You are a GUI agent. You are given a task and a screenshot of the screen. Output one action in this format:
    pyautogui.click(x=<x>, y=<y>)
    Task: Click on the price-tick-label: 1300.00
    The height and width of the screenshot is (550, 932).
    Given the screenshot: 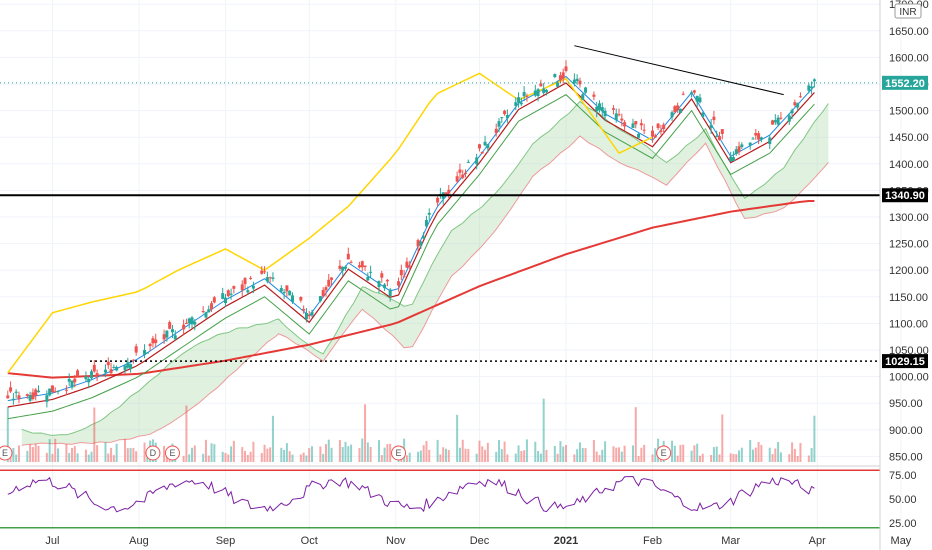 What is the action you would take?
    pyautogui.click(x=909, y=218)
    